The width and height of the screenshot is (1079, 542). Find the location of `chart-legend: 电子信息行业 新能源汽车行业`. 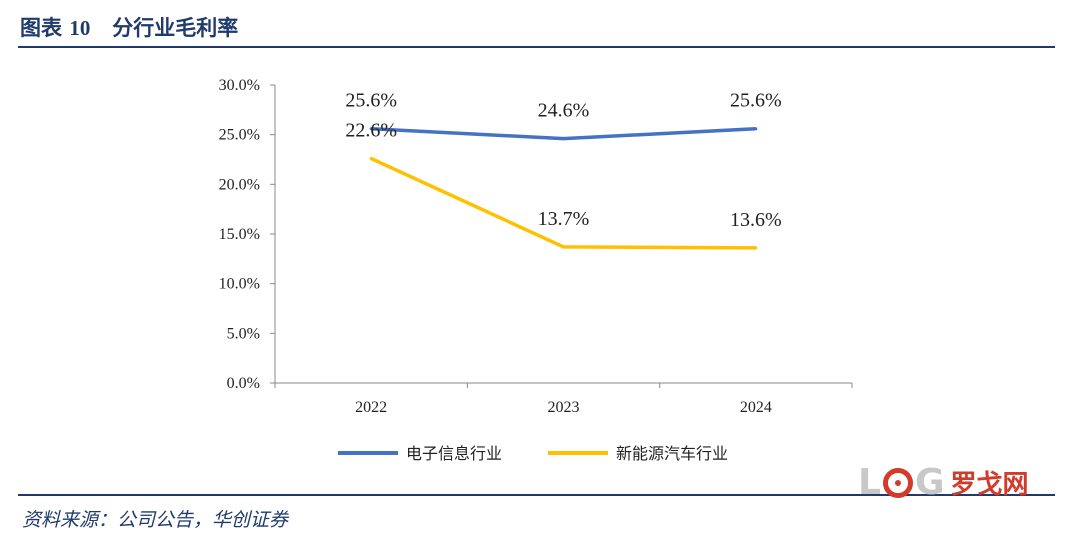

chart-legend: 电子信息行业 新能源汽车行业 is located at coordinates (533, 453).